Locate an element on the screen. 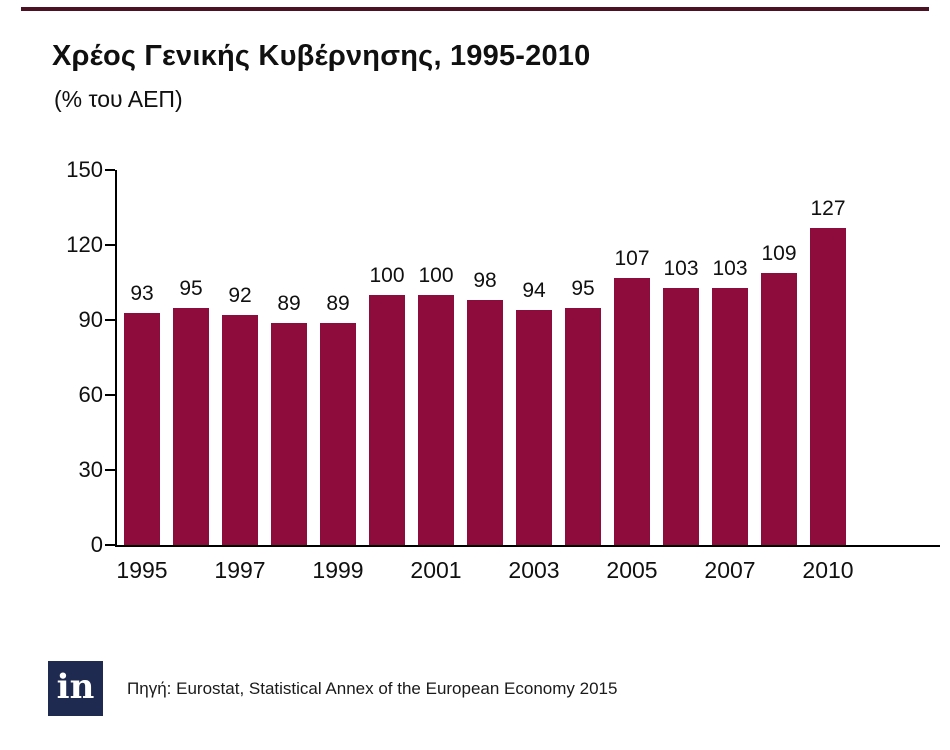 The width and height of the screenshot is (950, 750). bar-value-label: 109 is located at coordinates (779, 253).